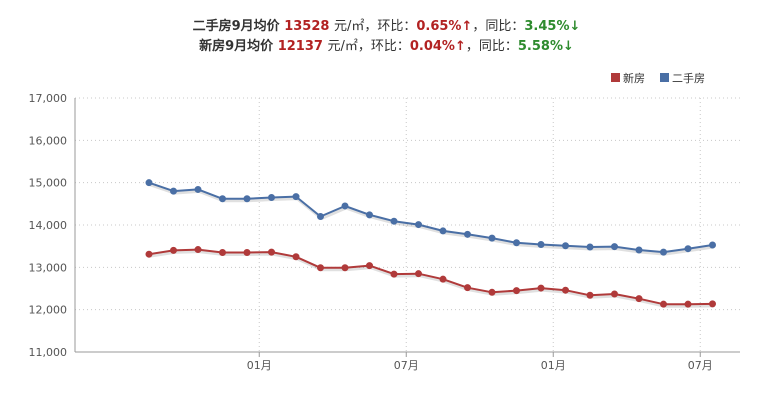 The height and width of the screenshot is (404, 773). Describe the element at coordinates (390, 46) in the screenshot. I see `new-mom-label: 环比：` at that location.